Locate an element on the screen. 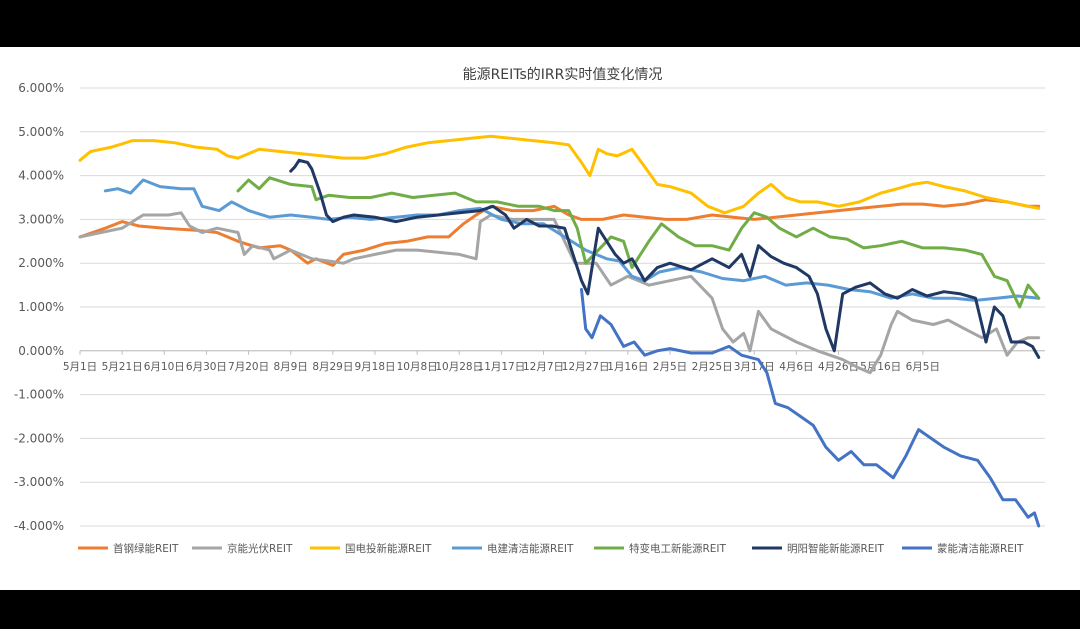  y-tick-label: 3.000% is located at coordinates (41, 219).